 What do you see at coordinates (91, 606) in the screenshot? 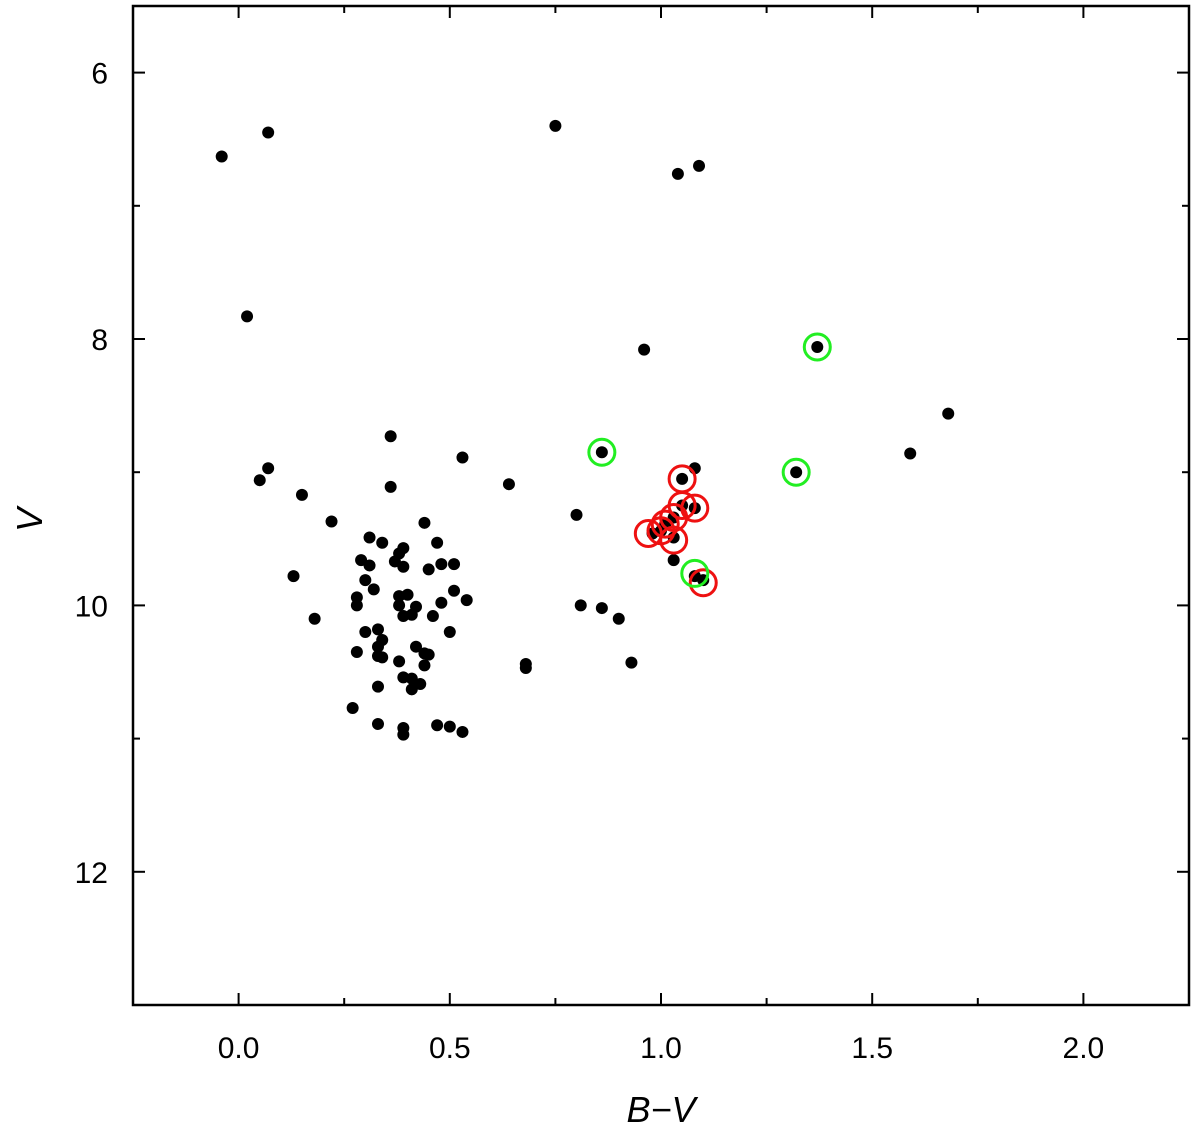
I see `y-tick-label: 10` at bounding box center [91, 606].